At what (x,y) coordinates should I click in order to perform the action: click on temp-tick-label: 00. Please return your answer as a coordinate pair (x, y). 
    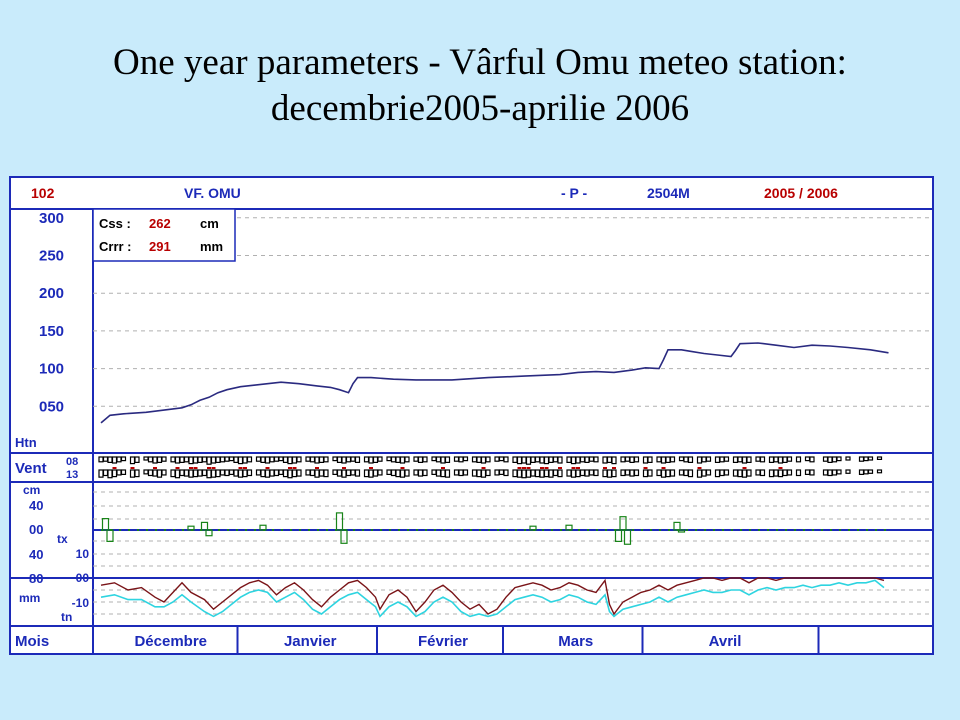
    Looking at the image, I should click on (83, 578).